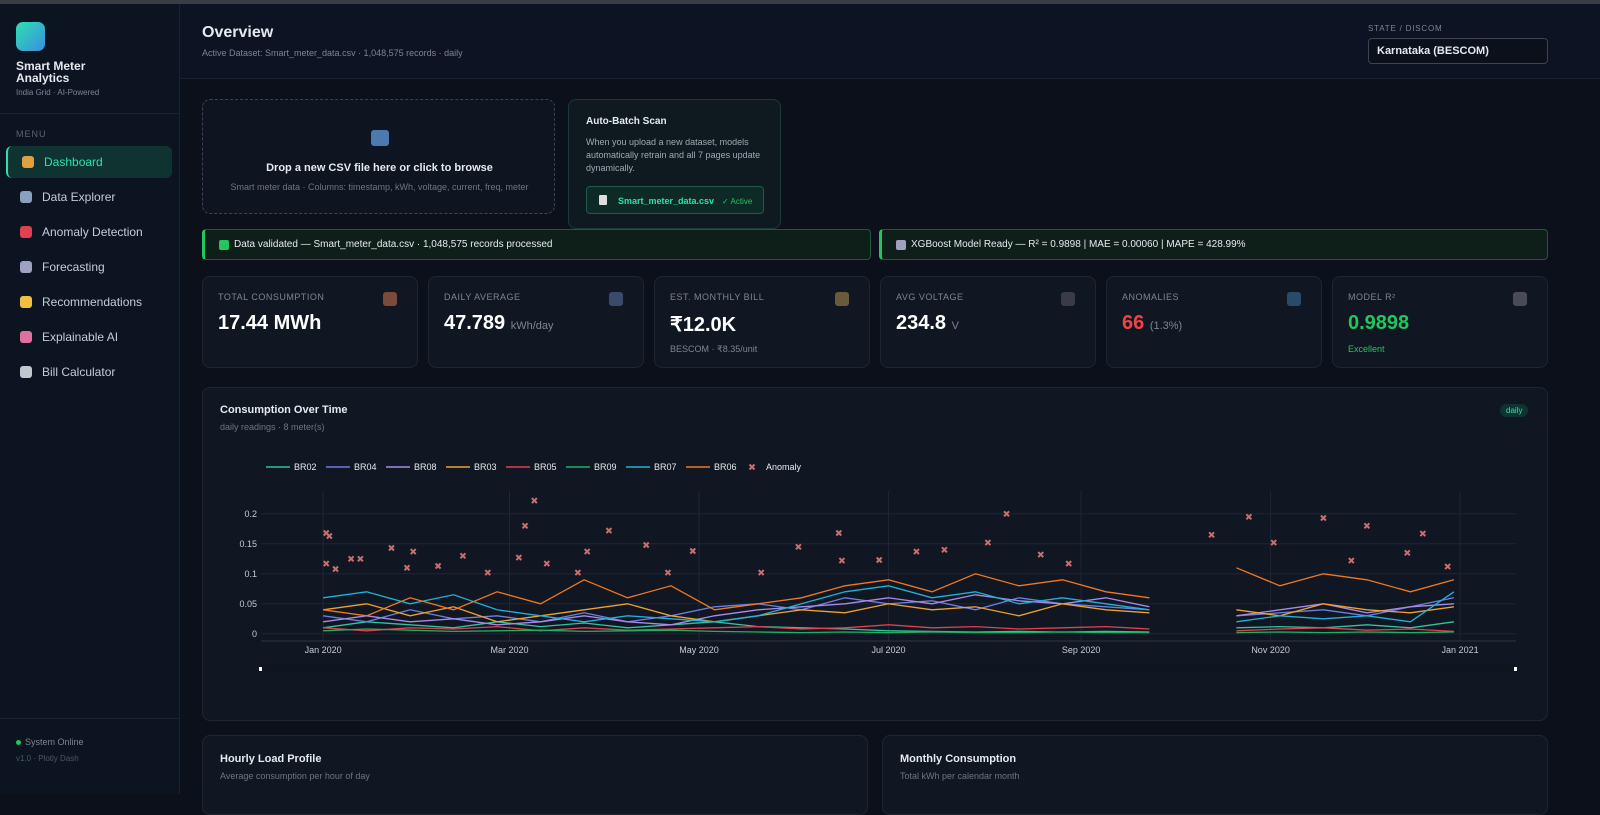  I want to click on x-tick-label: Jul 2020, so click(888, 650).